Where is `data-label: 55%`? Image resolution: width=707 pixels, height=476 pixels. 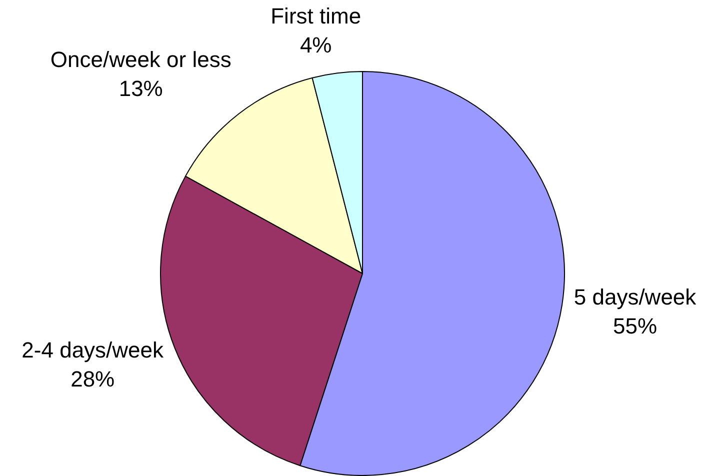 data-label: 55% is located at coordinates (635, 325).